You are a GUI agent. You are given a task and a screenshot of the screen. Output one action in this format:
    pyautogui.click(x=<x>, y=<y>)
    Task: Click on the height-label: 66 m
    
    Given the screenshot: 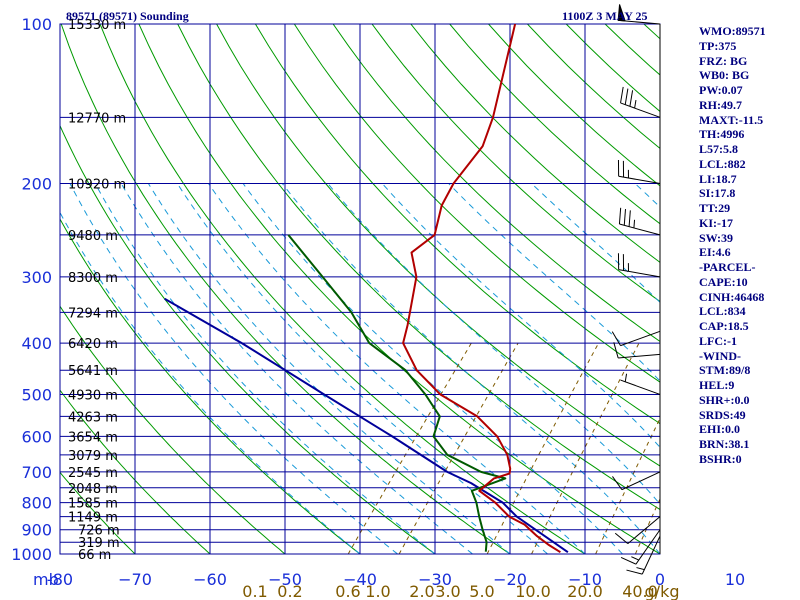 What is the action you would take?
    pyautogui.click(x=94, y=555)
    